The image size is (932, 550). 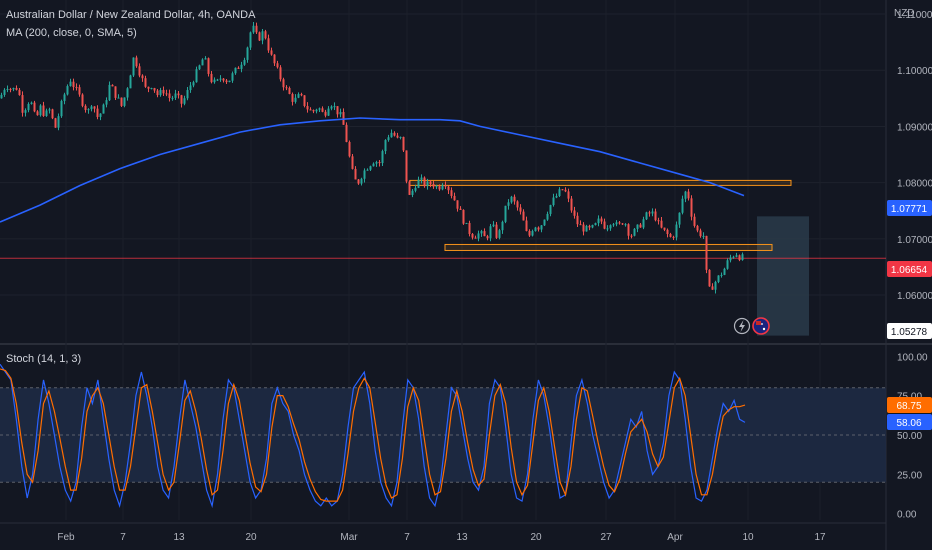 I want to click on resistance-zone, so click(x=600, y=182).